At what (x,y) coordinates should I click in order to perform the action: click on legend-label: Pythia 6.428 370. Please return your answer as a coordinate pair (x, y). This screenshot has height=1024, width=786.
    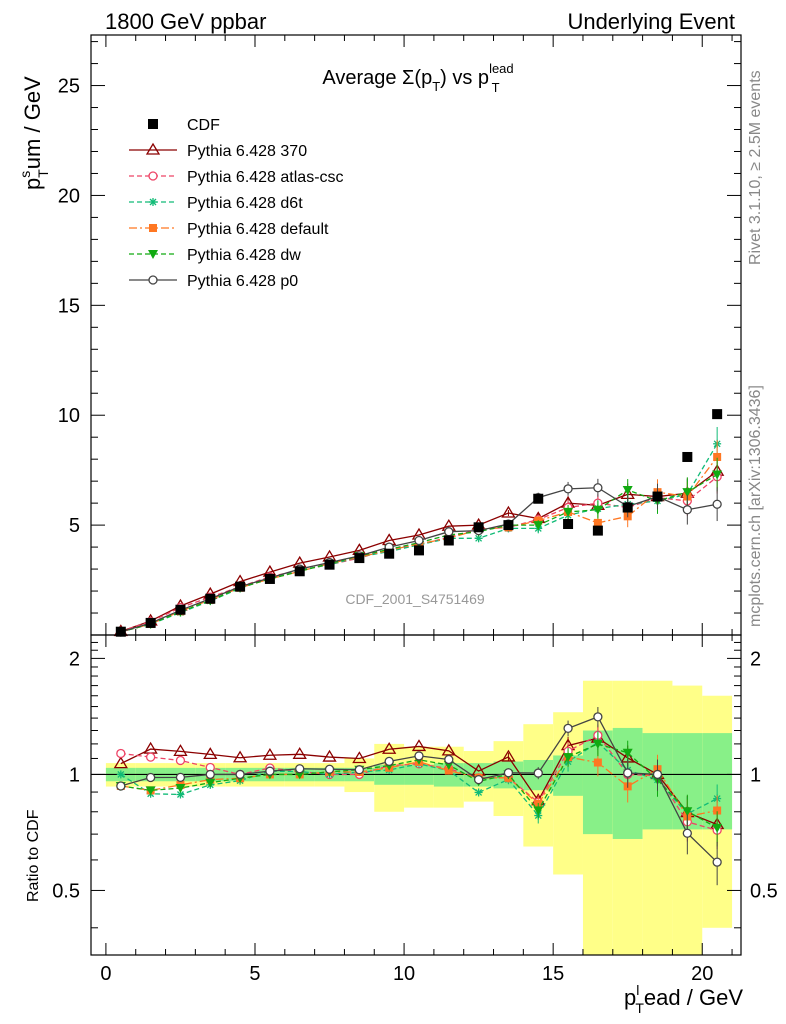
    Looking at the image, I should click on (247, 151).